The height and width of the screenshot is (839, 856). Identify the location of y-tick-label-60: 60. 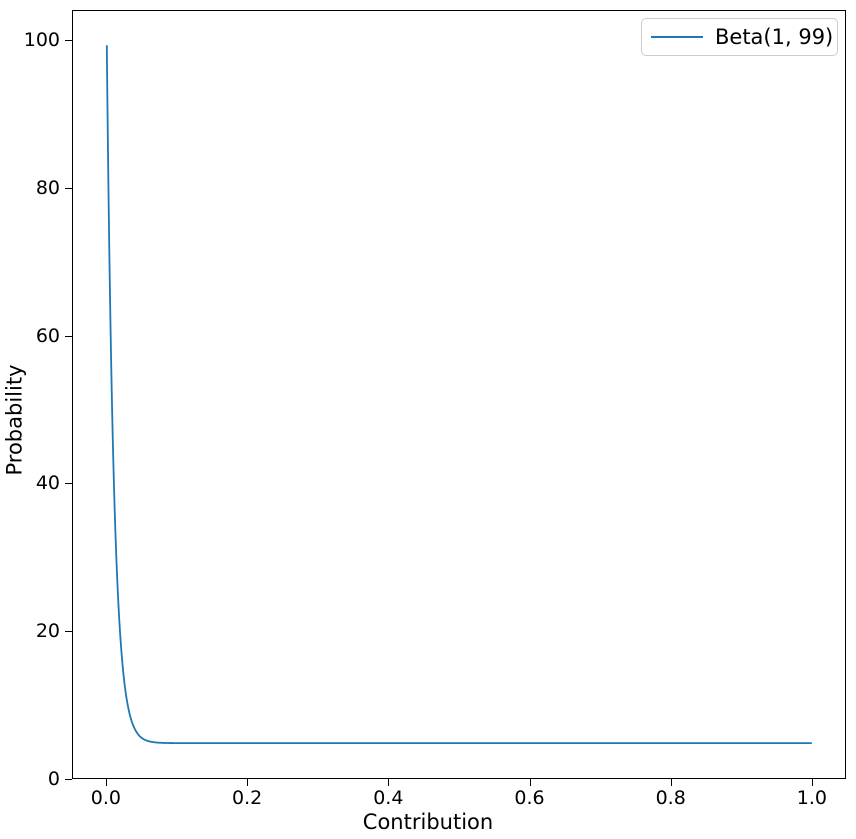
(47, 335).